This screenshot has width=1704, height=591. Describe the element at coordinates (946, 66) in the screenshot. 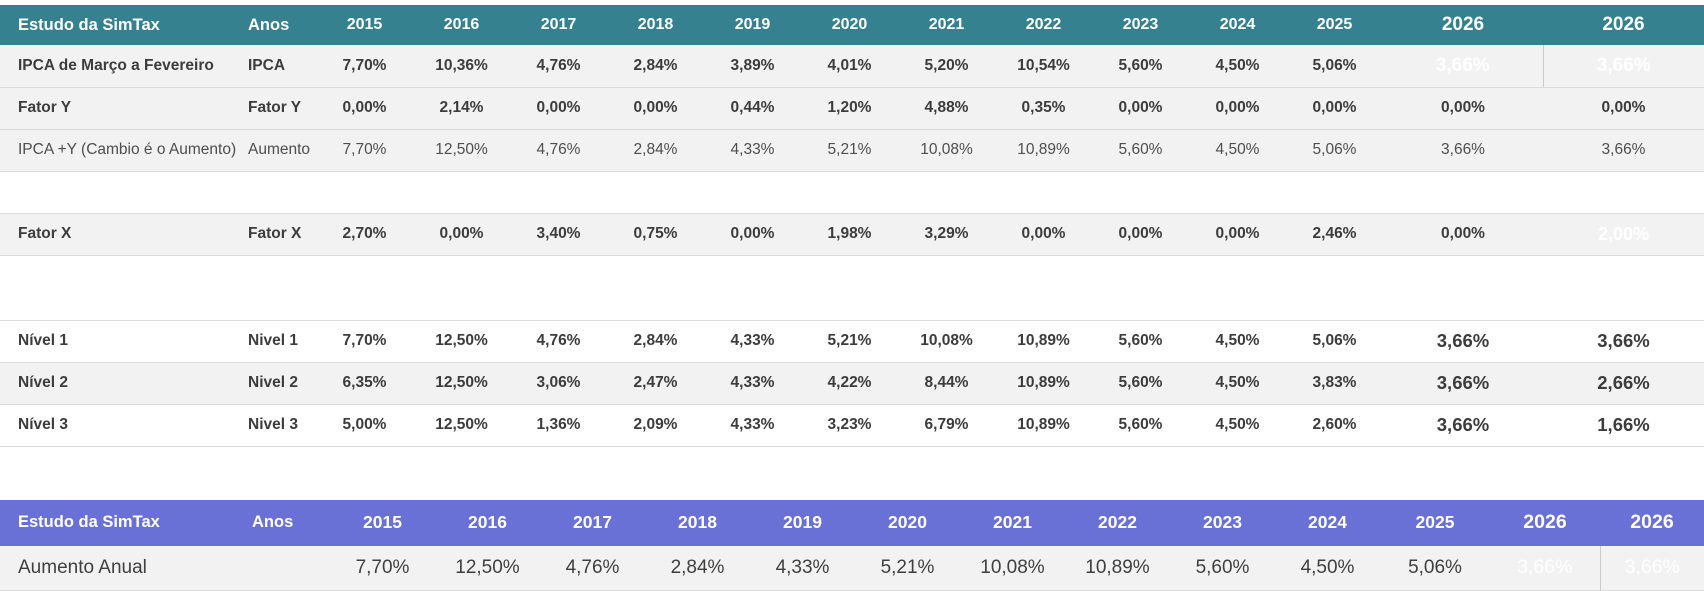

I see `cell-ipca-2021: 5,20%` at that location.